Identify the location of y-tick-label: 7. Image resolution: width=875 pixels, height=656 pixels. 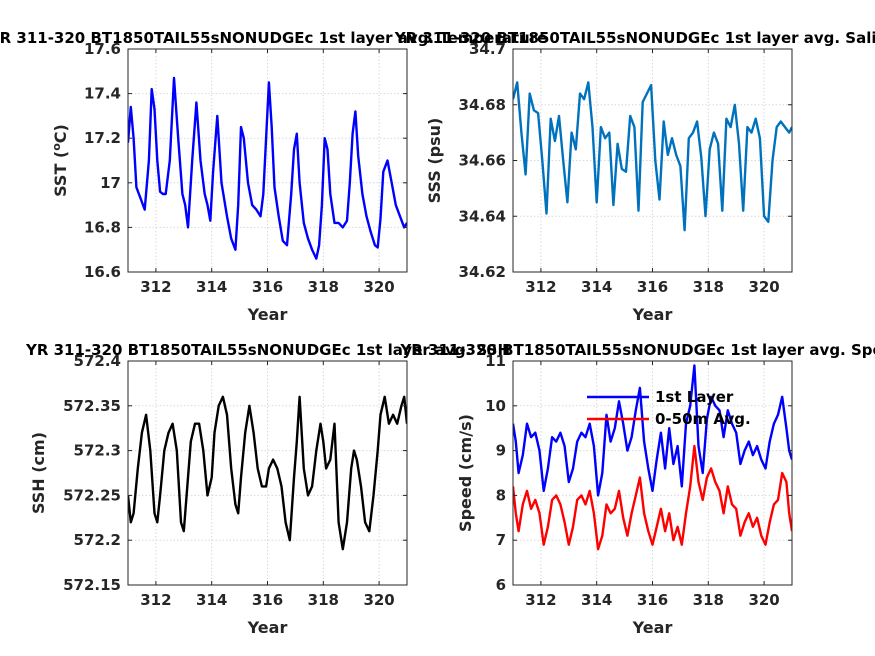
(501, 540).